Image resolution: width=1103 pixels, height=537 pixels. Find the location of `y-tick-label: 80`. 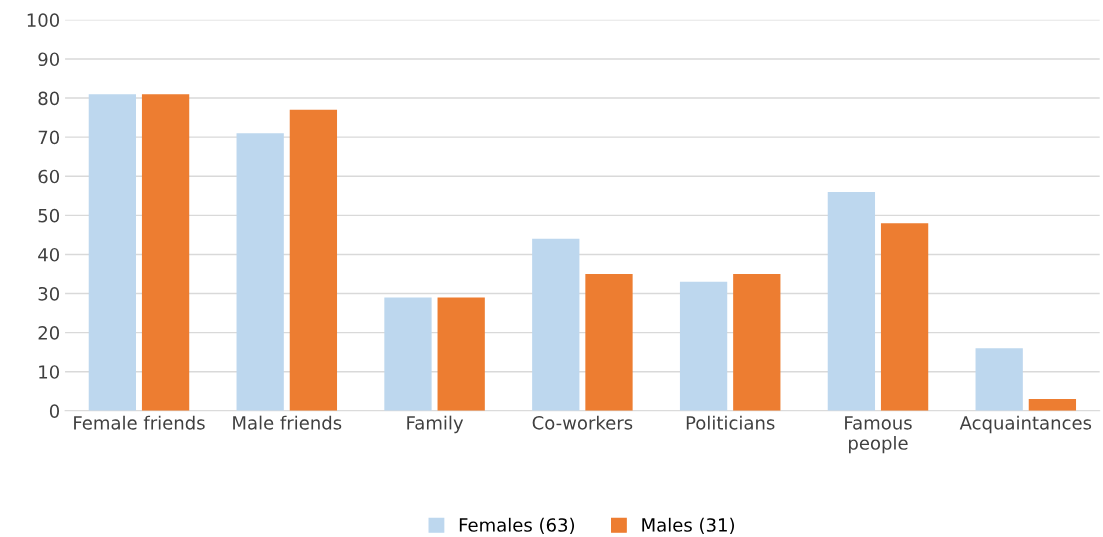

y-tick-label: 80 is located at coordinates (49, 98).